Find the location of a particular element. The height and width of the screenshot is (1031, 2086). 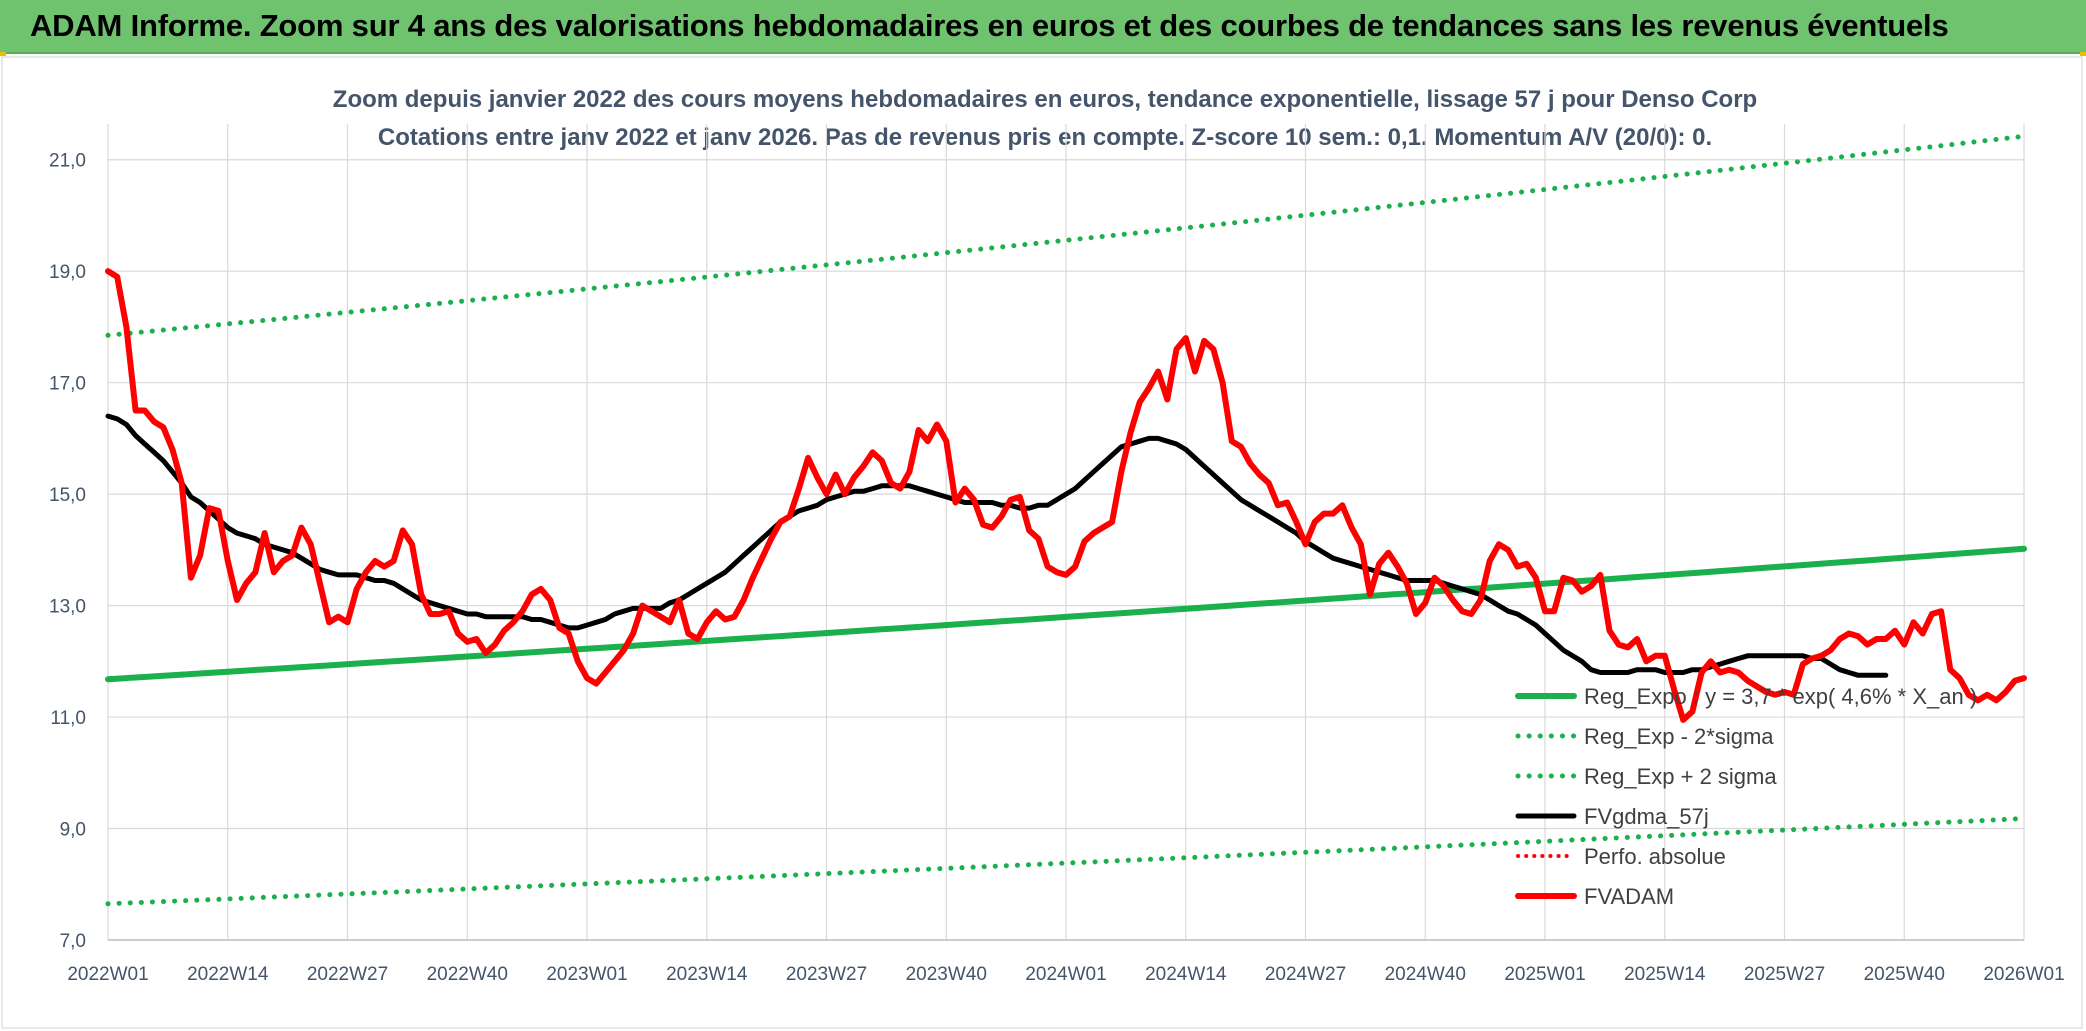

legend-label-2: Reg_Exp - 2*sigma is located at coordinates (1679, 736).